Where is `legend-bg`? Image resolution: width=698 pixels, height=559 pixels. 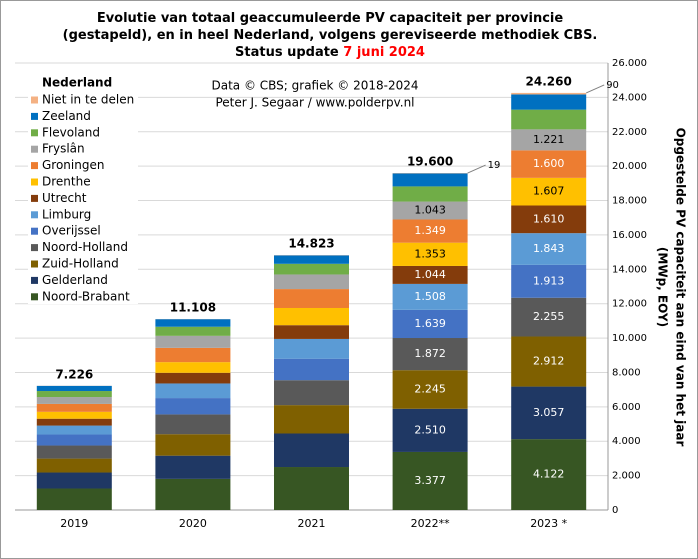
legend-bg is located at coordinates (83, 188).